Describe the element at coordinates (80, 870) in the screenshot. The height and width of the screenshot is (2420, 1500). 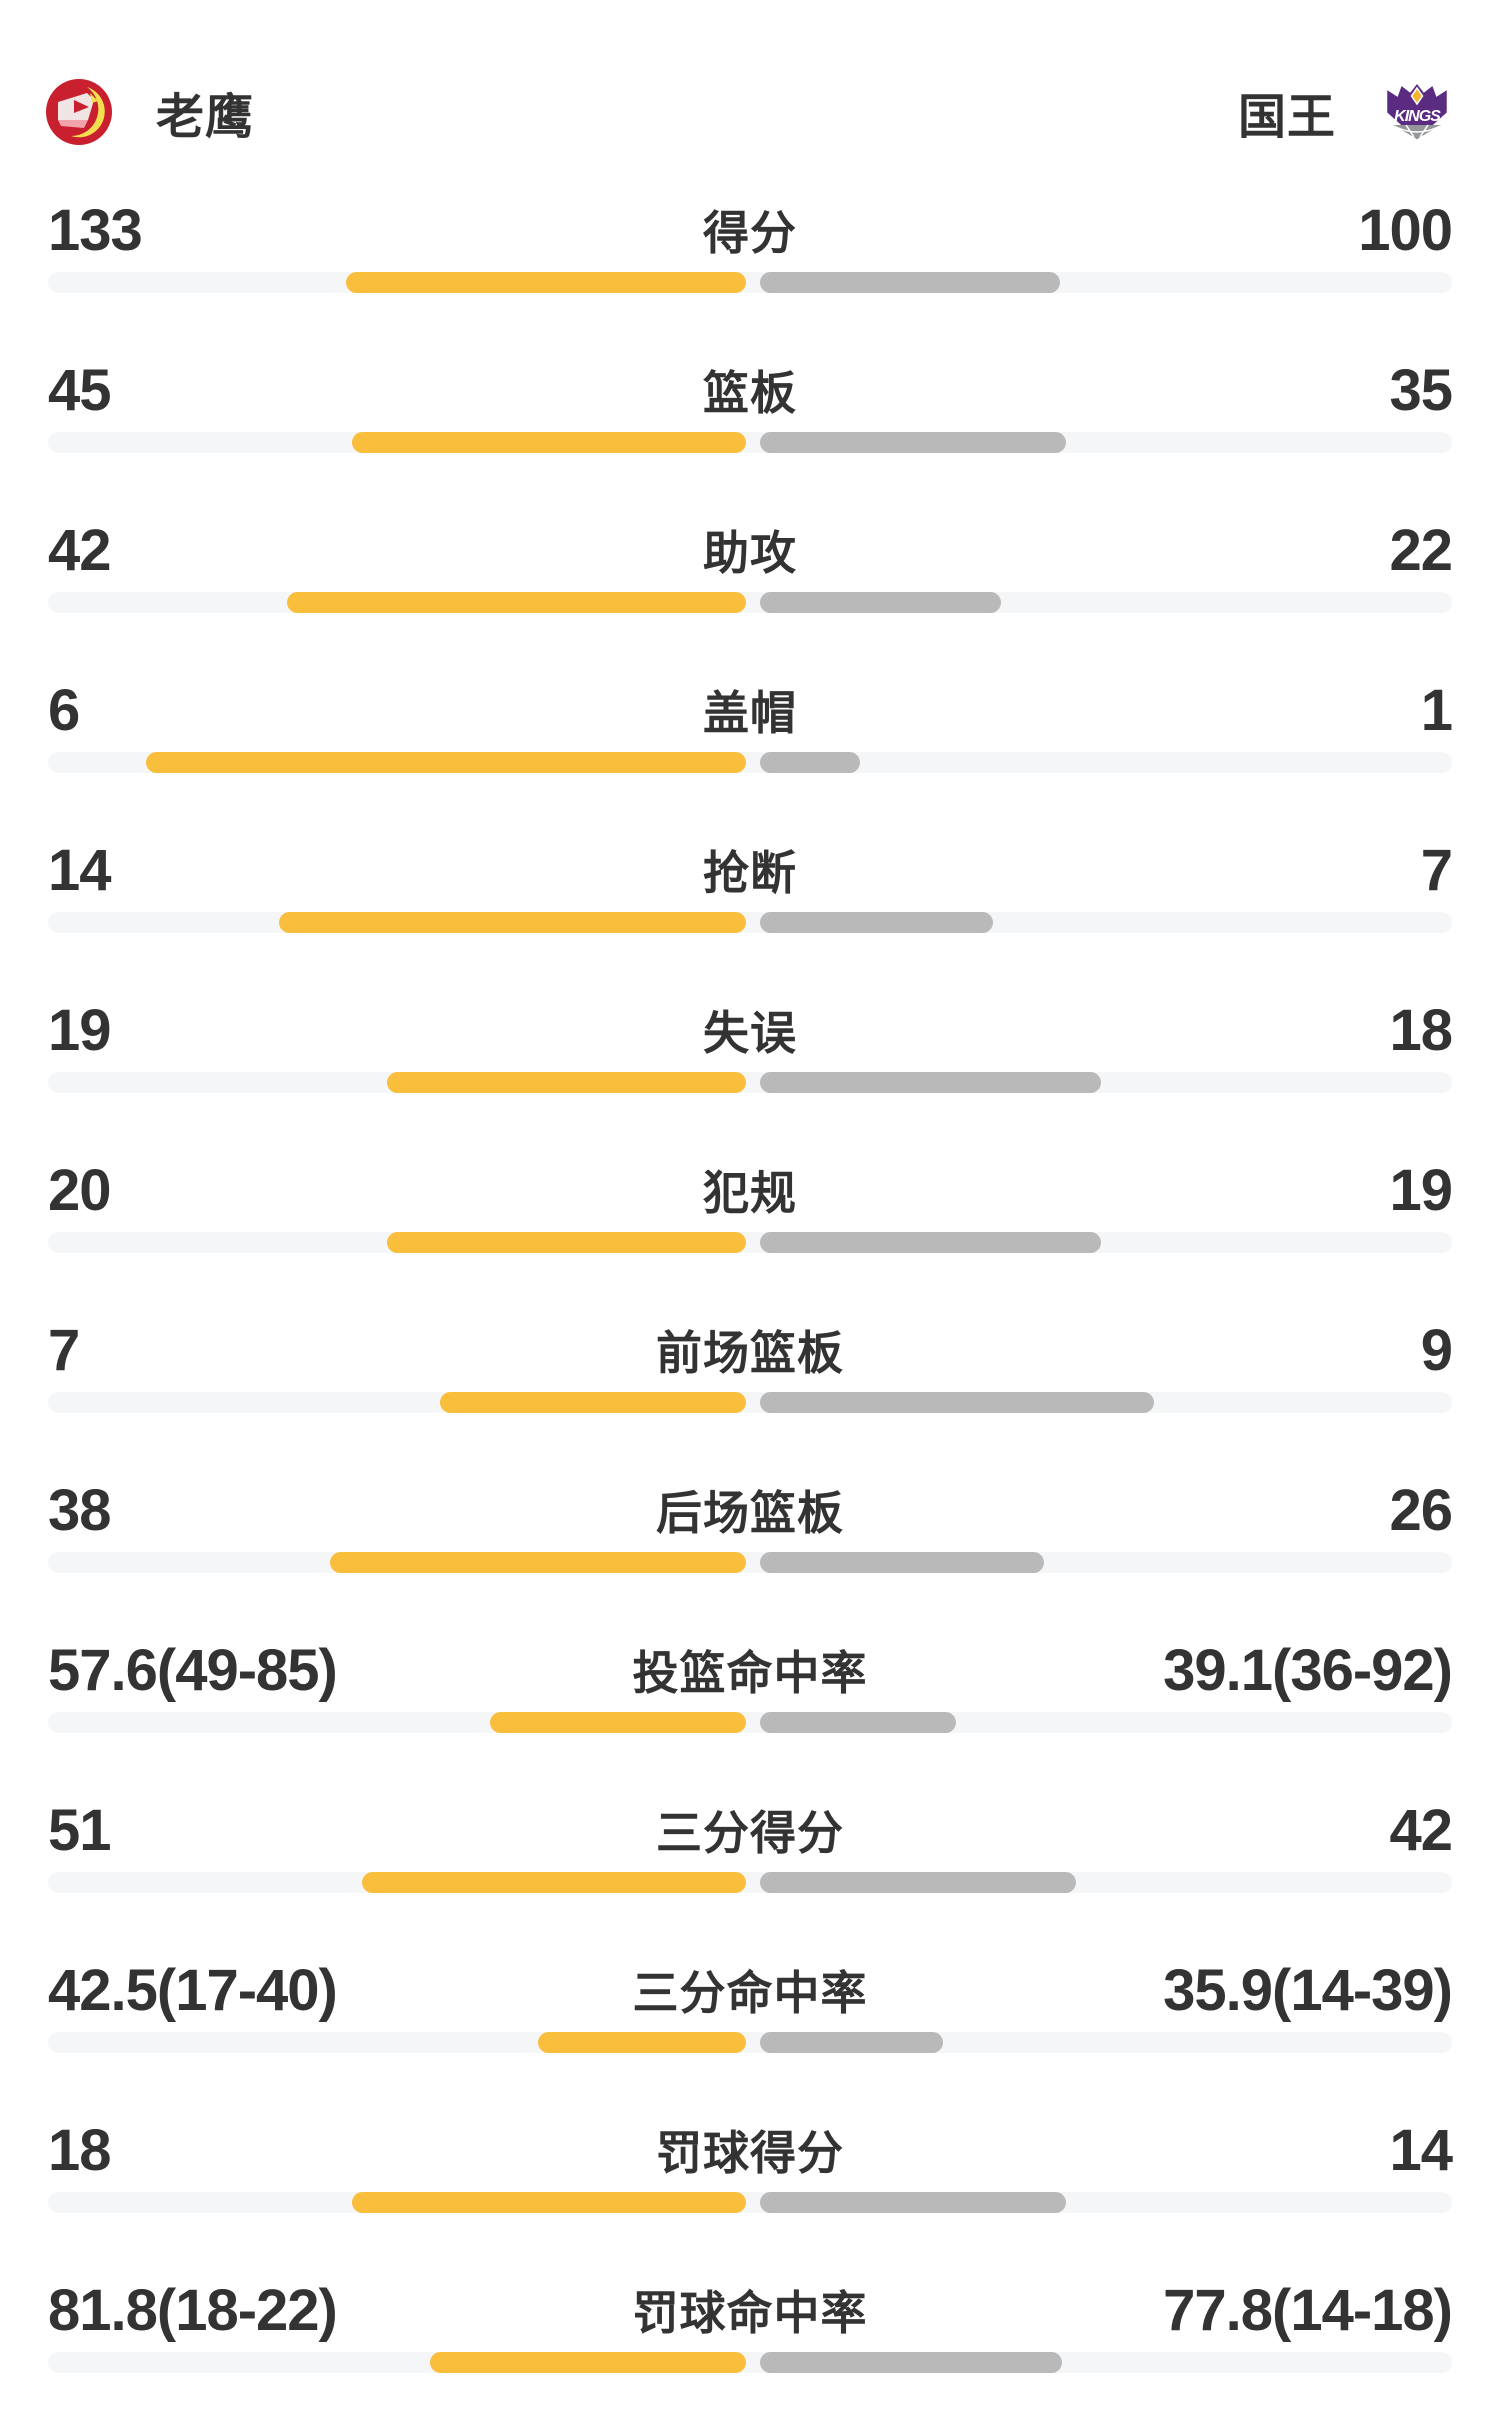
I see `stat-left-value: 14` at that location.